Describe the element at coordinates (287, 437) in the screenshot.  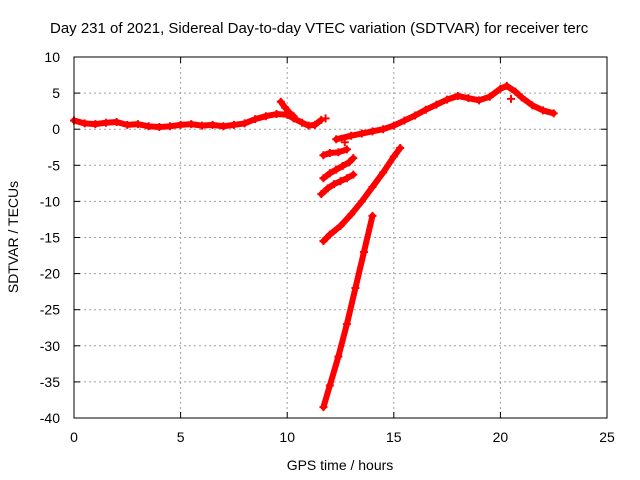
I see `x-tick-label: 10` at that location.